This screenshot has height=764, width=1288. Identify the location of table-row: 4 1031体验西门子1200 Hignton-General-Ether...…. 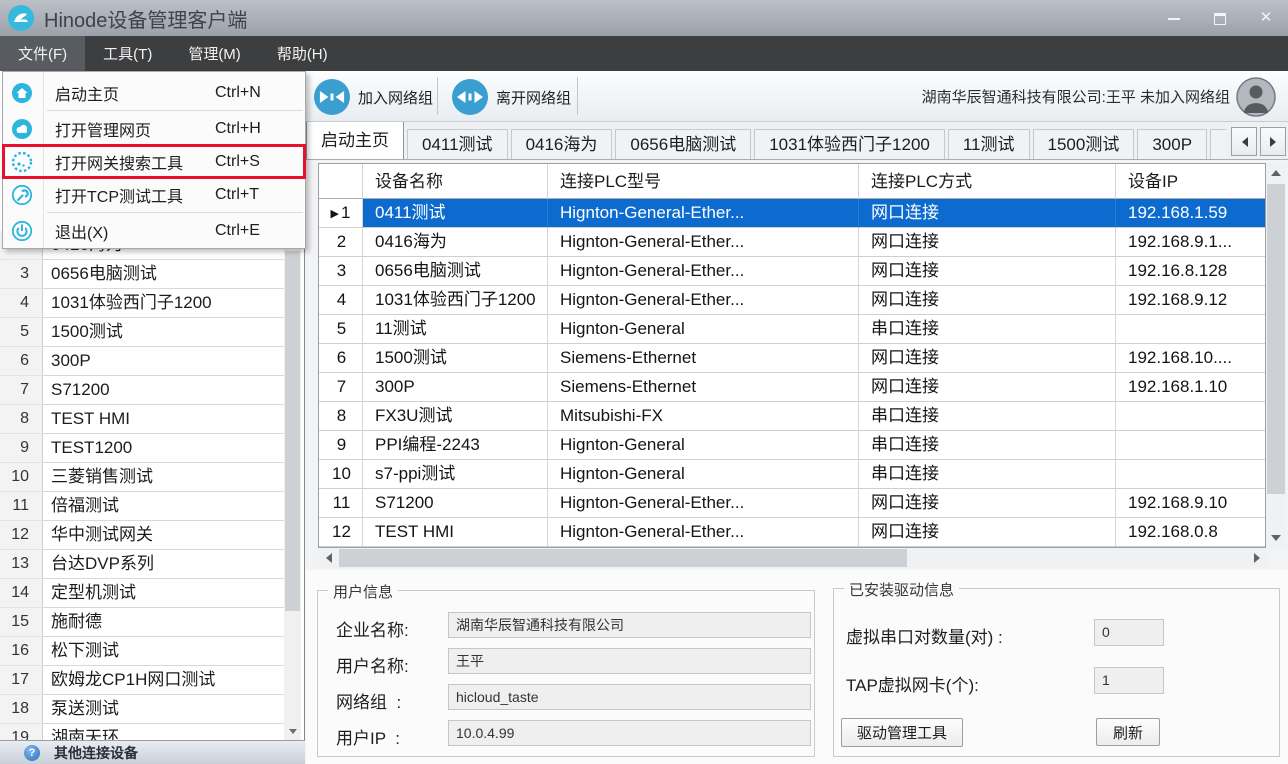
(792, 300).